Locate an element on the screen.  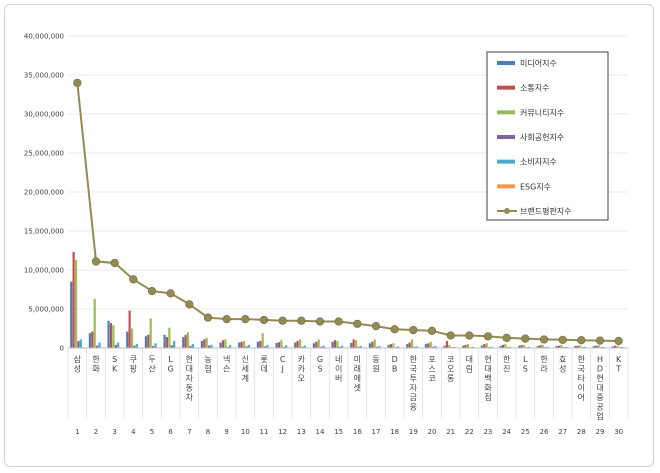
y-tick-label: 40,000,000 is located at coordinates (44, 37).